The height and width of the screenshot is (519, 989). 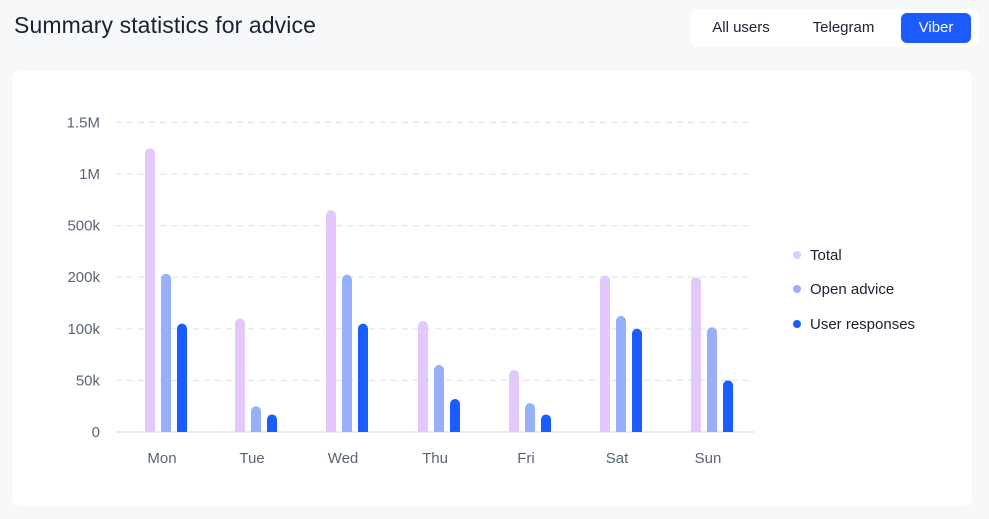 I want to click on page-title: Summary statistics for advice, so click(x=165, y=25).